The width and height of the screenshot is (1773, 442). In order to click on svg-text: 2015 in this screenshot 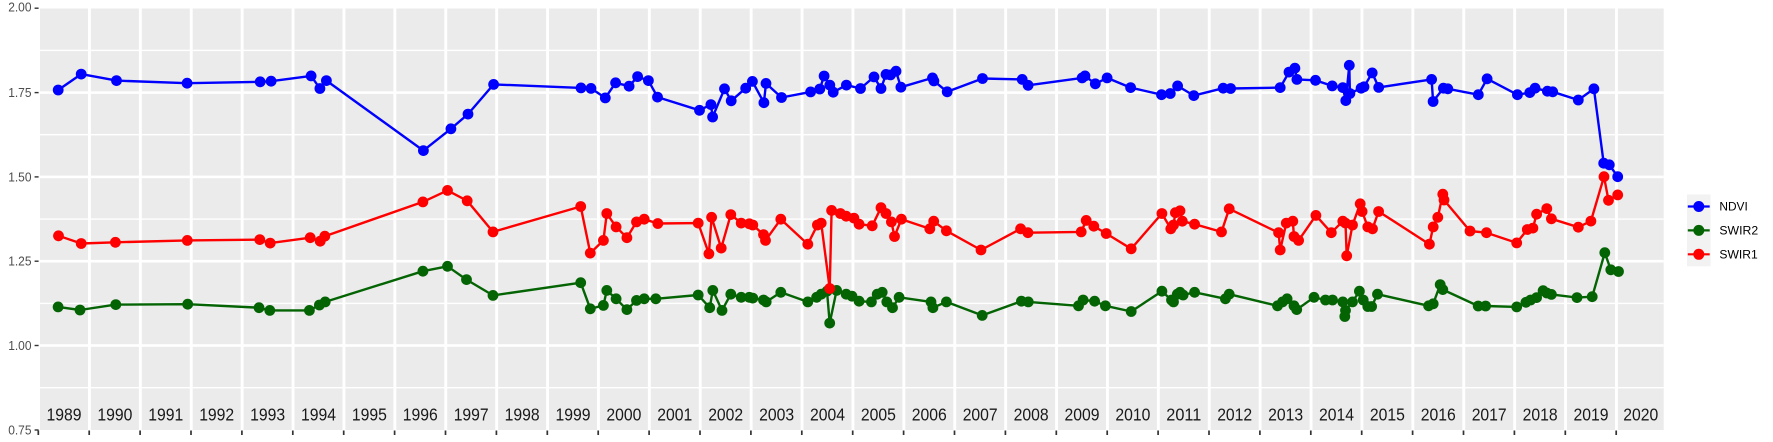, I will do `click(1387, 415)`.